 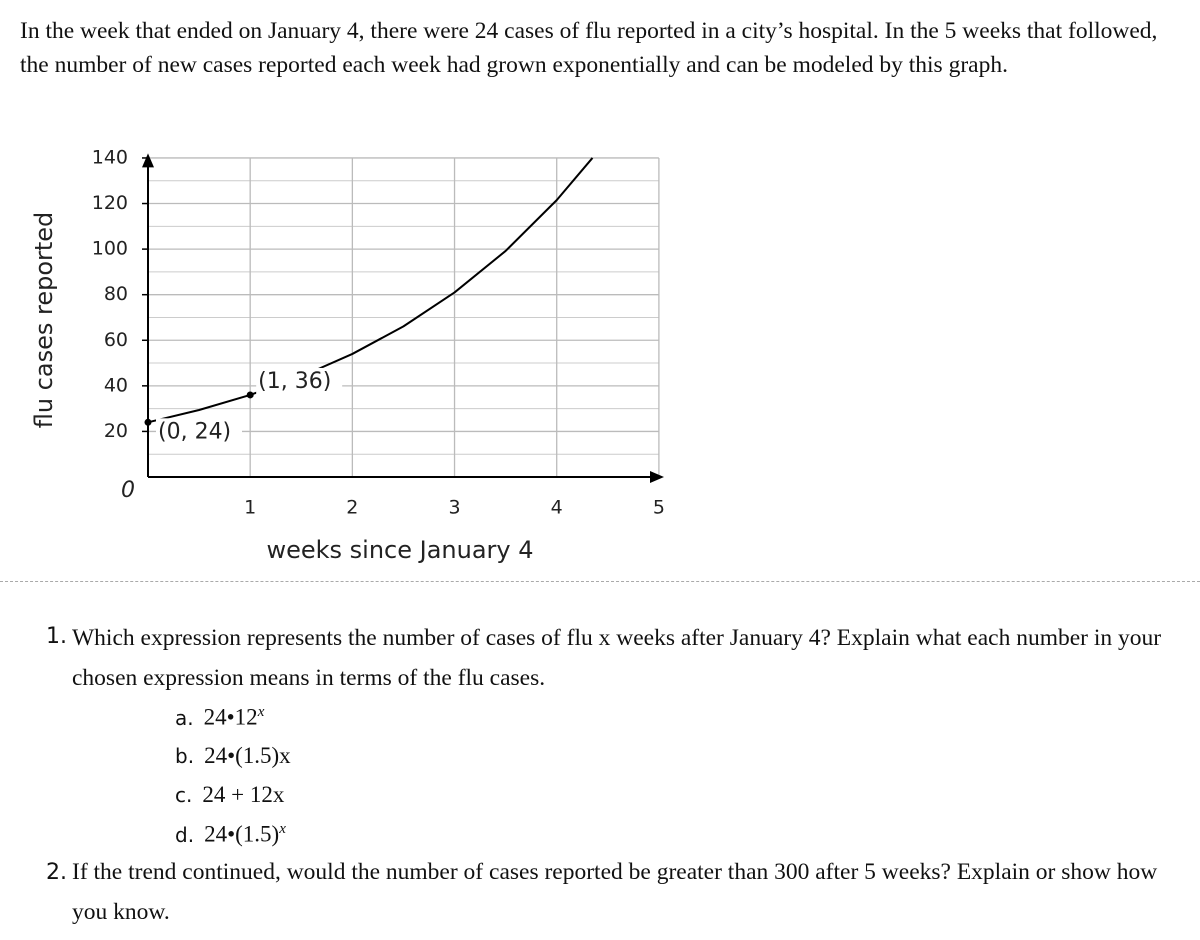 What do you see at coordinates (250, 508) in the screenshot?
I see `x-tick-label: 1` at bounding box center [250, 508].